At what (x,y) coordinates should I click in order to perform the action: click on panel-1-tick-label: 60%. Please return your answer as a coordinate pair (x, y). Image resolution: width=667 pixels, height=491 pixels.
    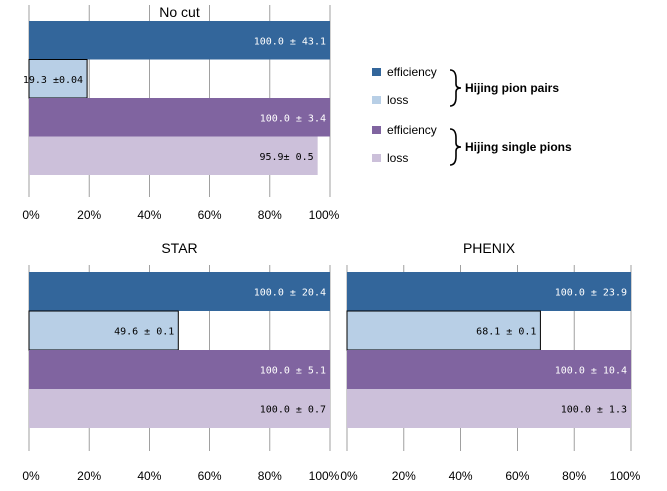
    Looking at the image, I should click on (210, 476).